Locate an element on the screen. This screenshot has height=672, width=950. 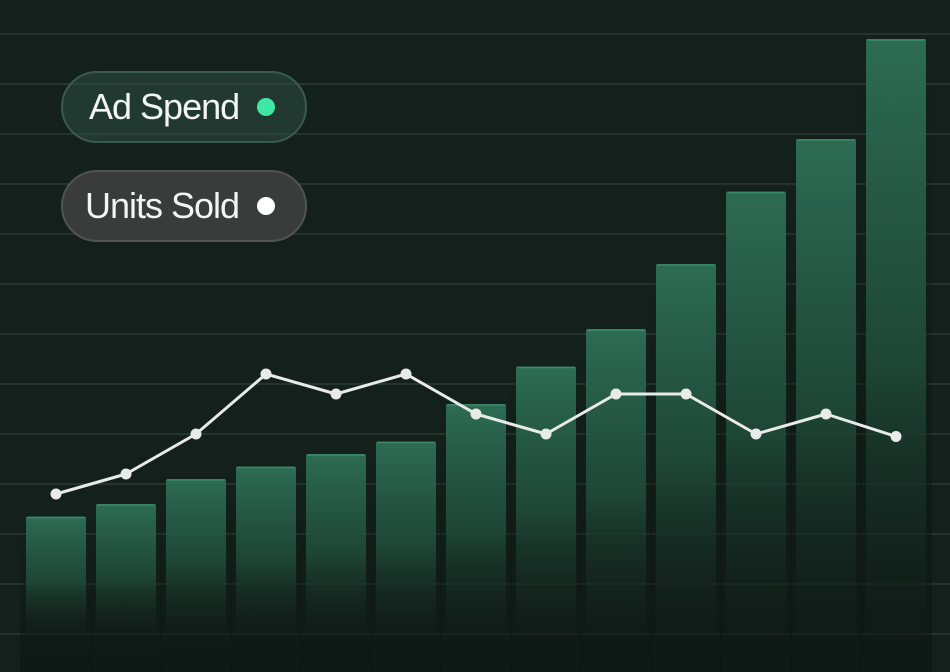
legend-item-ad-spend: Ad Spend is located at coordinates (184, 107).